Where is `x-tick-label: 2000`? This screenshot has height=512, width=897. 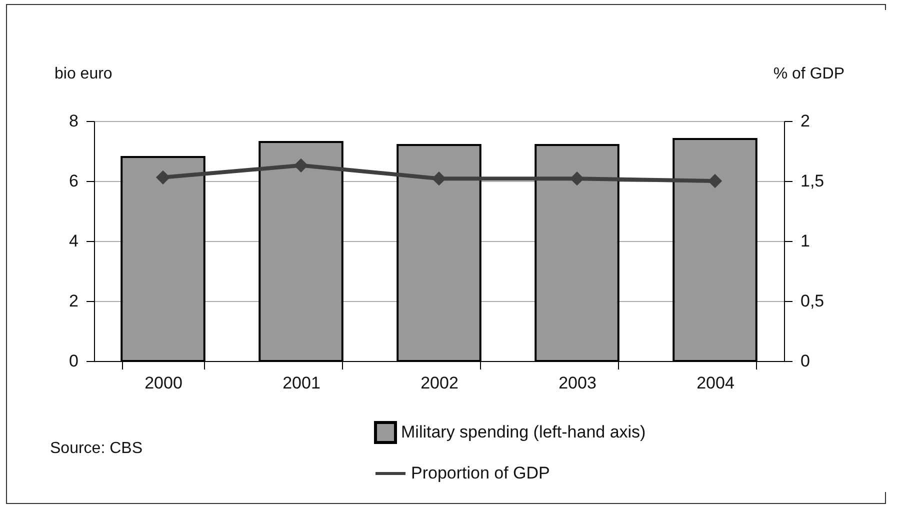 x-tick-label: 2000 is located at coordinates (163, 383).